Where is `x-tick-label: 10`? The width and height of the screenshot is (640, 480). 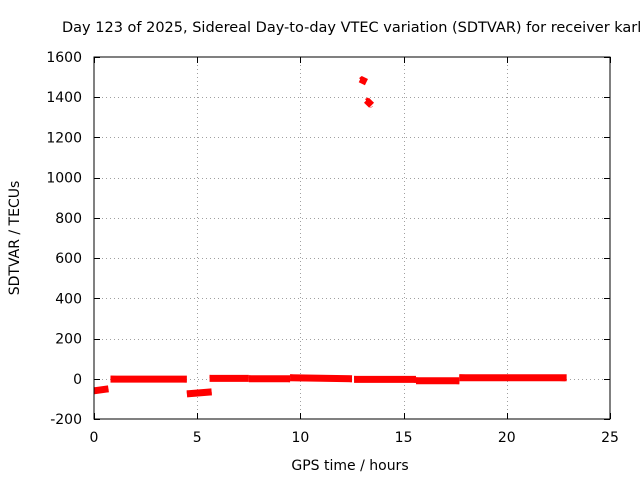
x-tick-label: 10 is located at coordinates (300, 438).